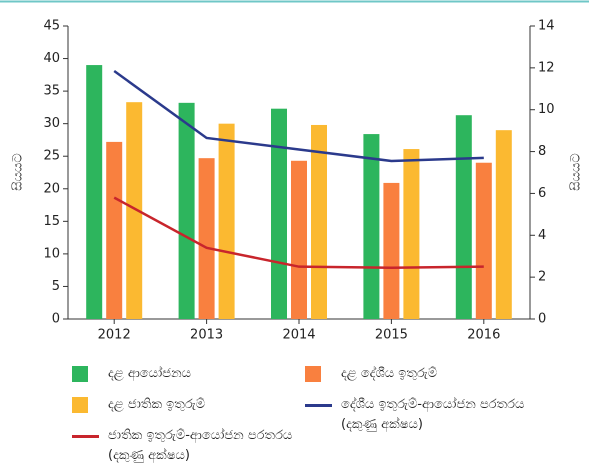 Image resolution: width=589 pixels, height=475 pixels. I want to click on y2-tick-label: 0, so click(542, 319).